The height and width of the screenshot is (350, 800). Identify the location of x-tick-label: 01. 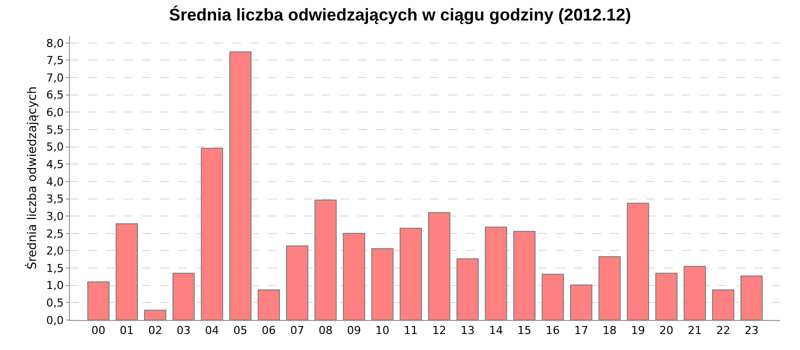
(127, 331).